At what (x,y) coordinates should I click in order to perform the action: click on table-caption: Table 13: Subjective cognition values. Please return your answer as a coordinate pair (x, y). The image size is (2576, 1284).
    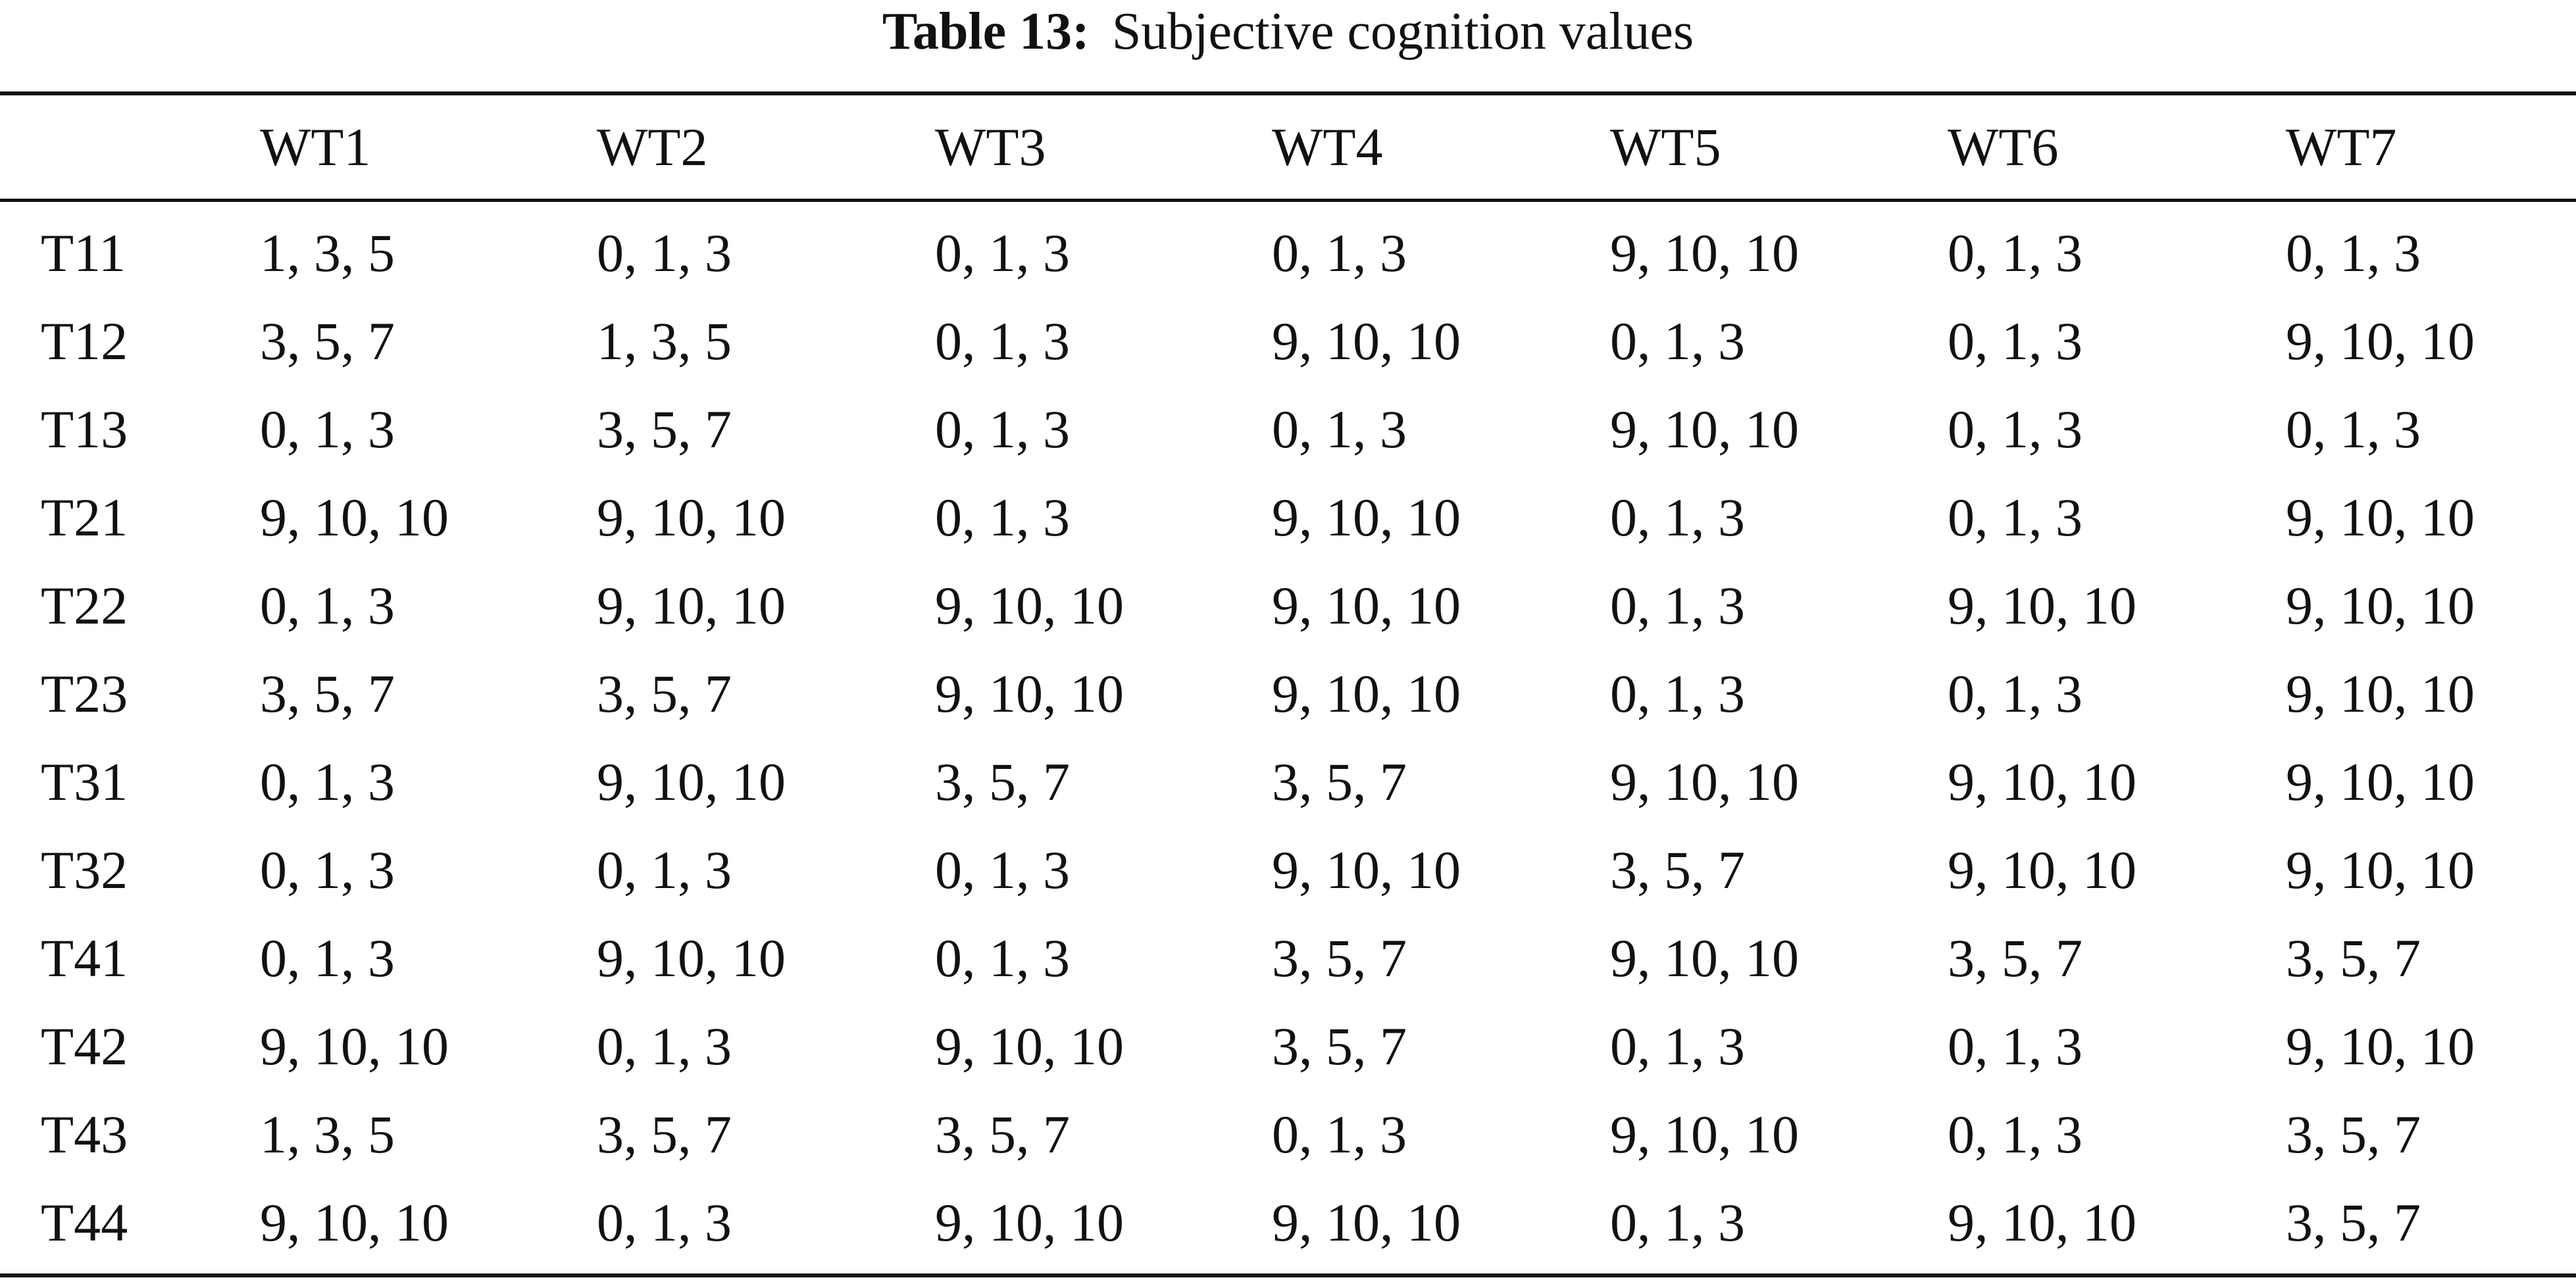
    Looking at the image, I should click on (1288, 36).